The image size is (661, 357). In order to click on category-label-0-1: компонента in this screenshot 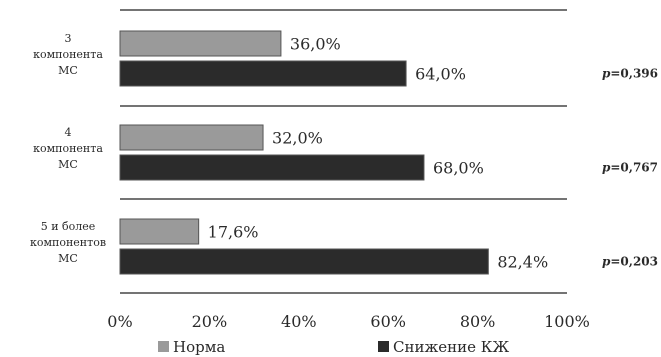, I will do `click(68, 54)`.